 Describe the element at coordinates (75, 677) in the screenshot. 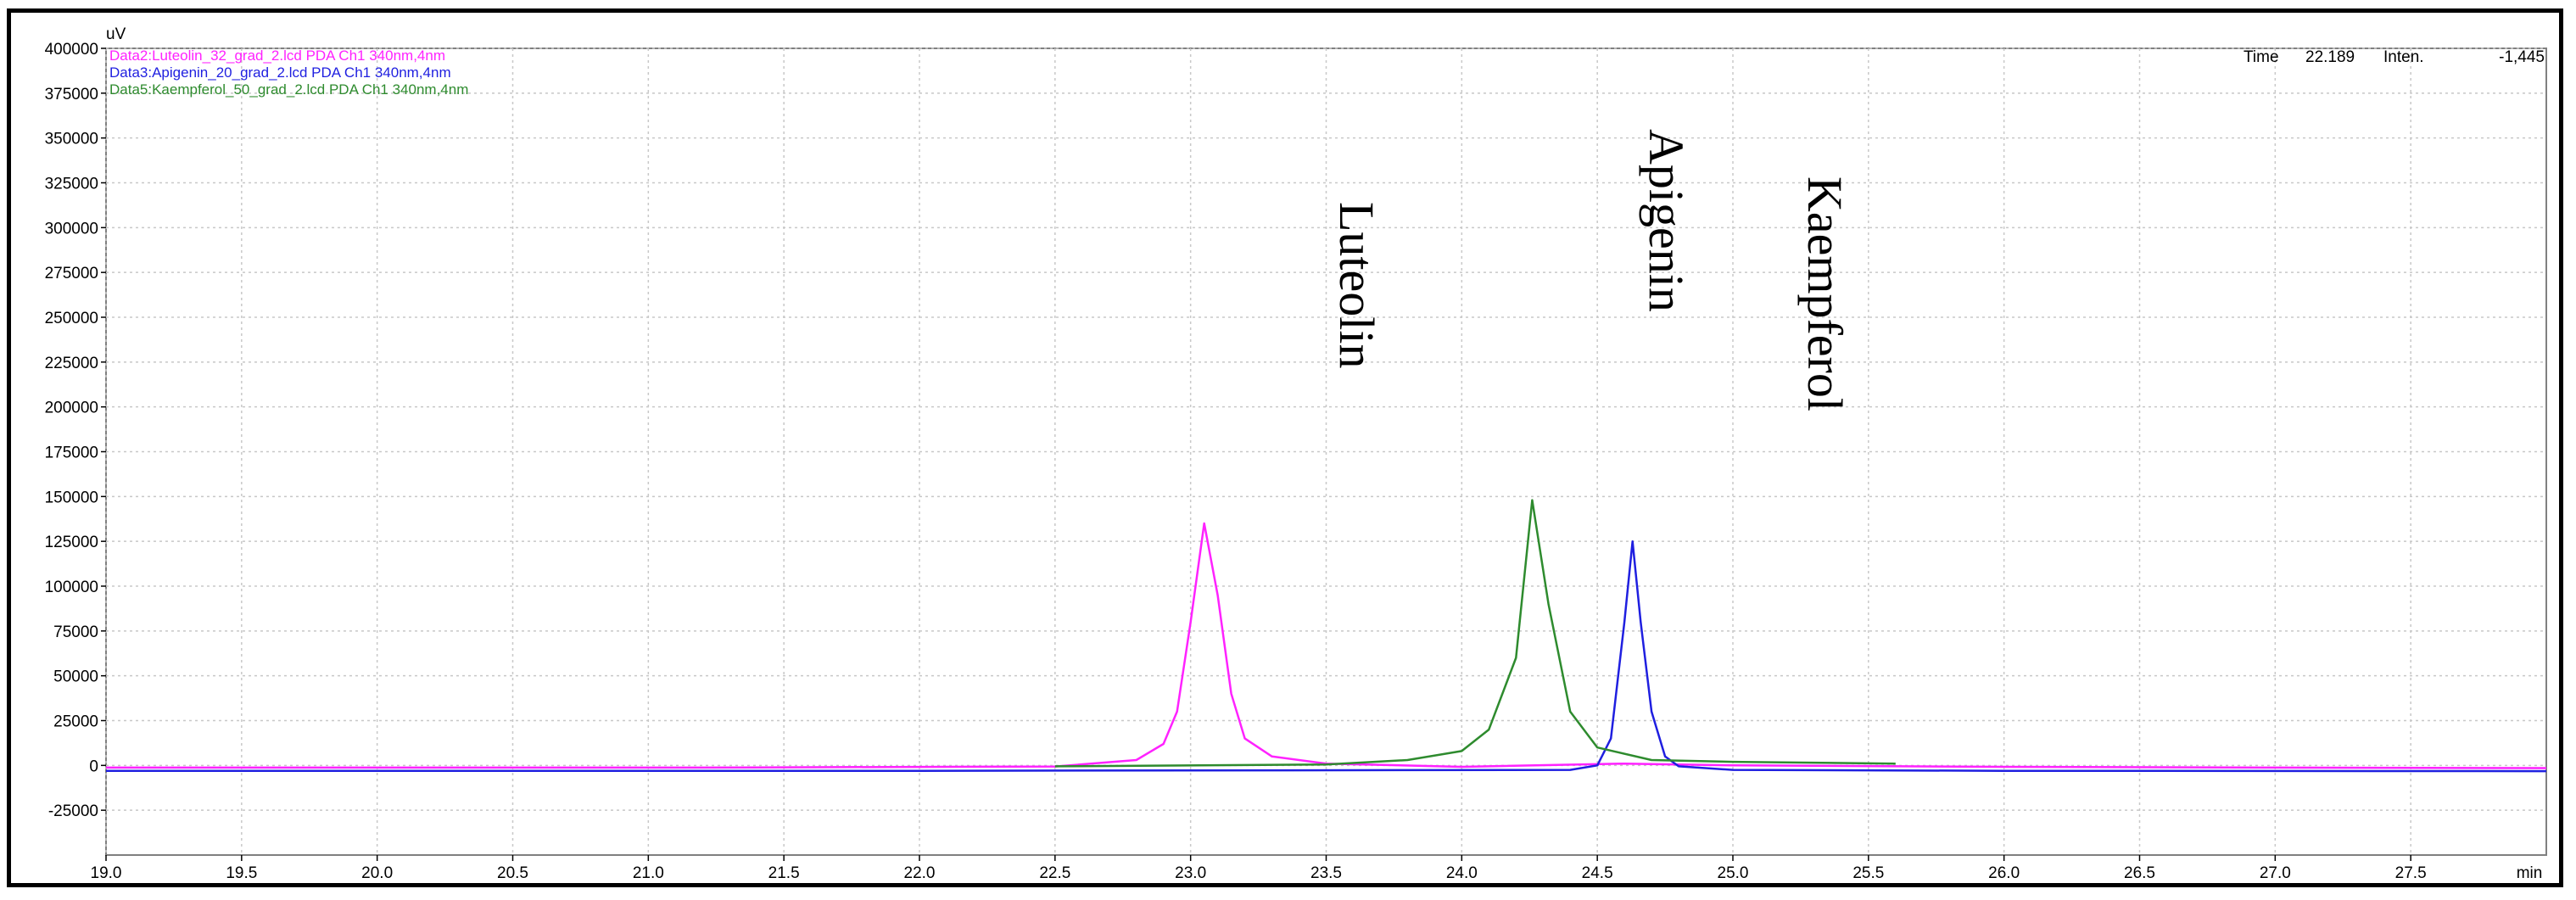

I see `y-tick-label: 50000` at that location.